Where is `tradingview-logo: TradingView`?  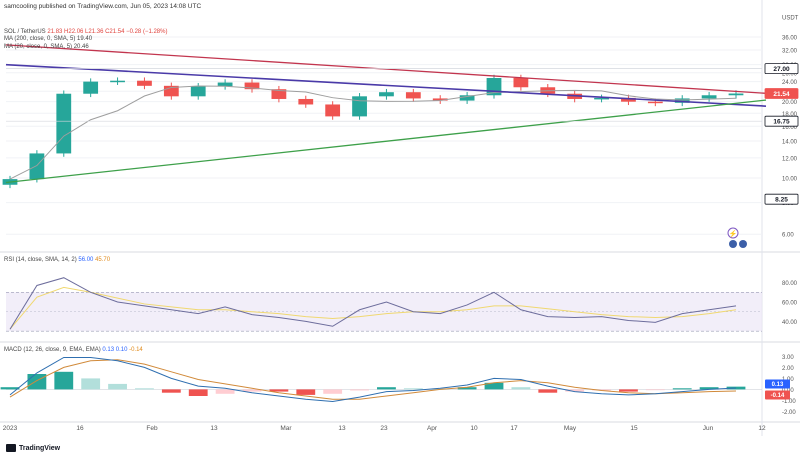
tradingview-logo: TradingView is located at coordinates (33, 448).